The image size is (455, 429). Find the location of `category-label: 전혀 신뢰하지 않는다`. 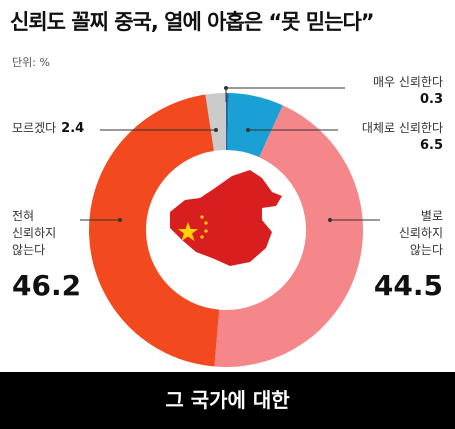

category-label: 전혀 신뢰하지 않는다 is located at coordinates (34, 233).